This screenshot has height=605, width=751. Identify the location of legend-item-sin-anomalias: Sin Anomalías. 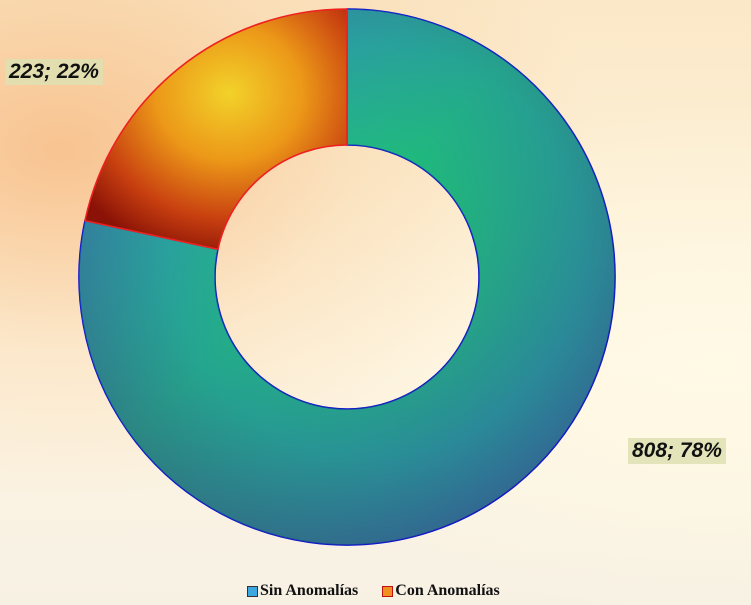
(302, 591).